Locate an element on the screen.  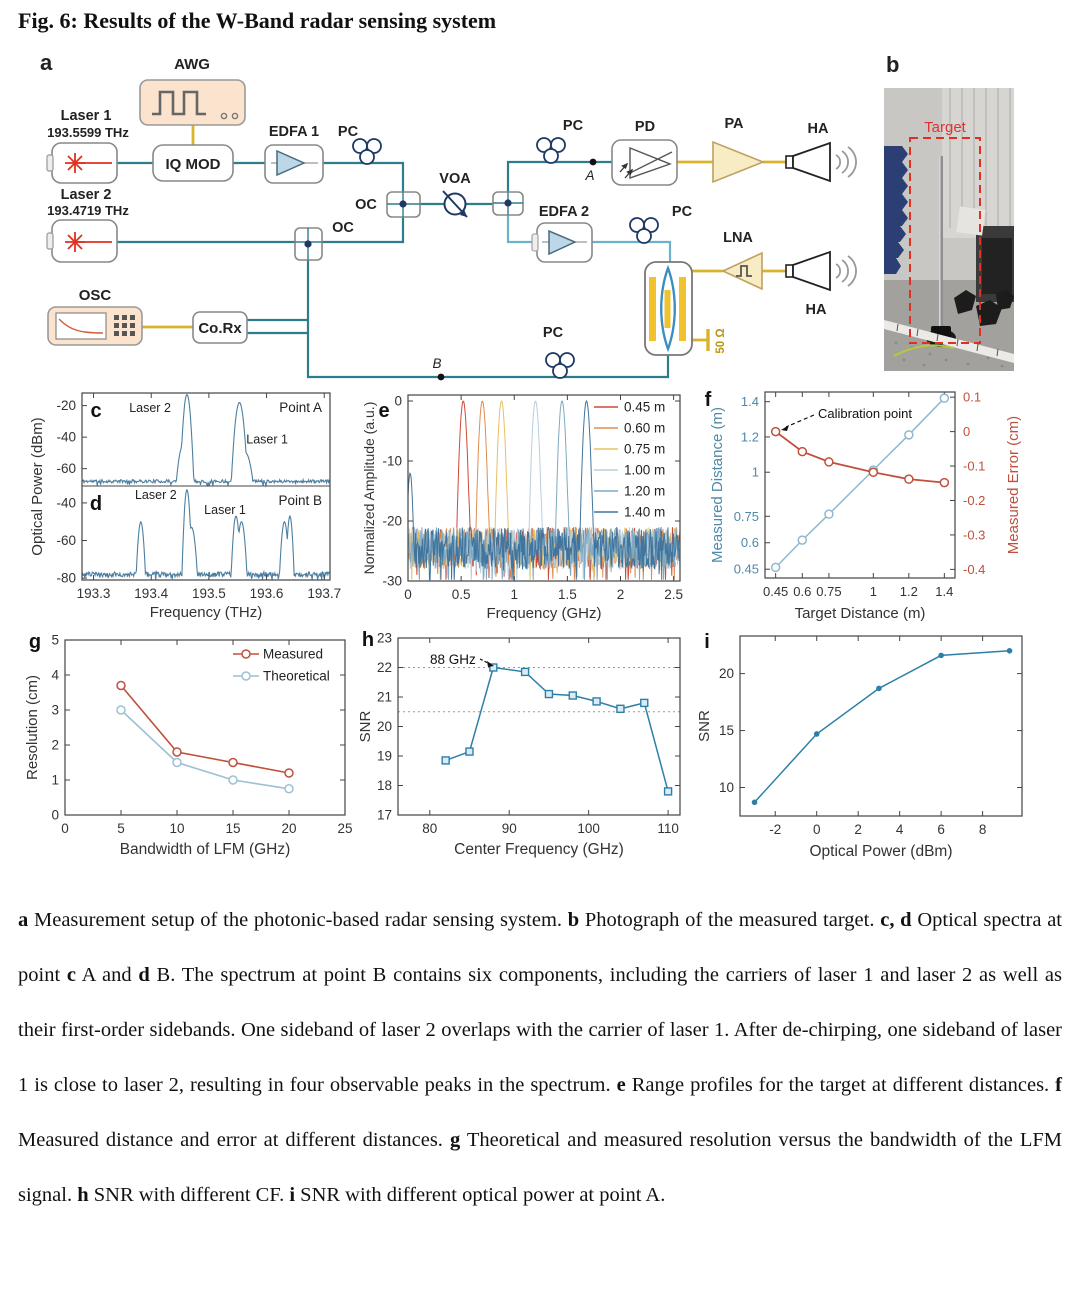
axis-text: Frequency (GHz) is located at coordinates (543, 613).